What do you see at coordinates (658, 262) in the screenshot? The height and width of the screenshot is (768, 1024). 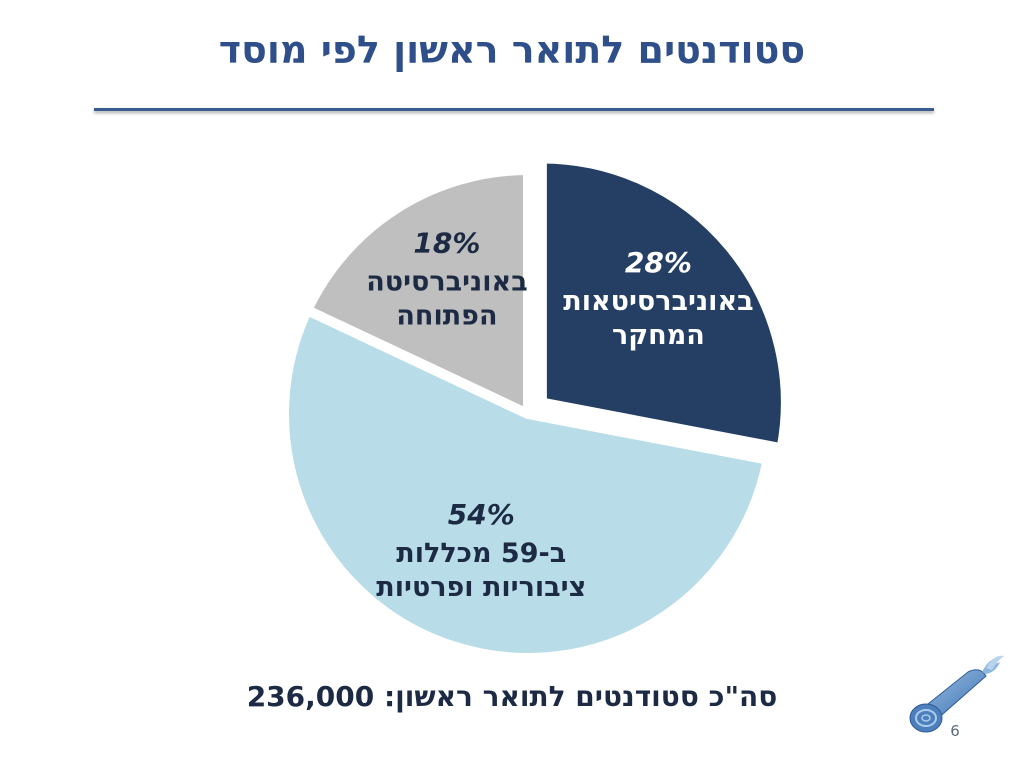 I see `pie-percent-label-0: 28%` at bounding box center [658, 262].